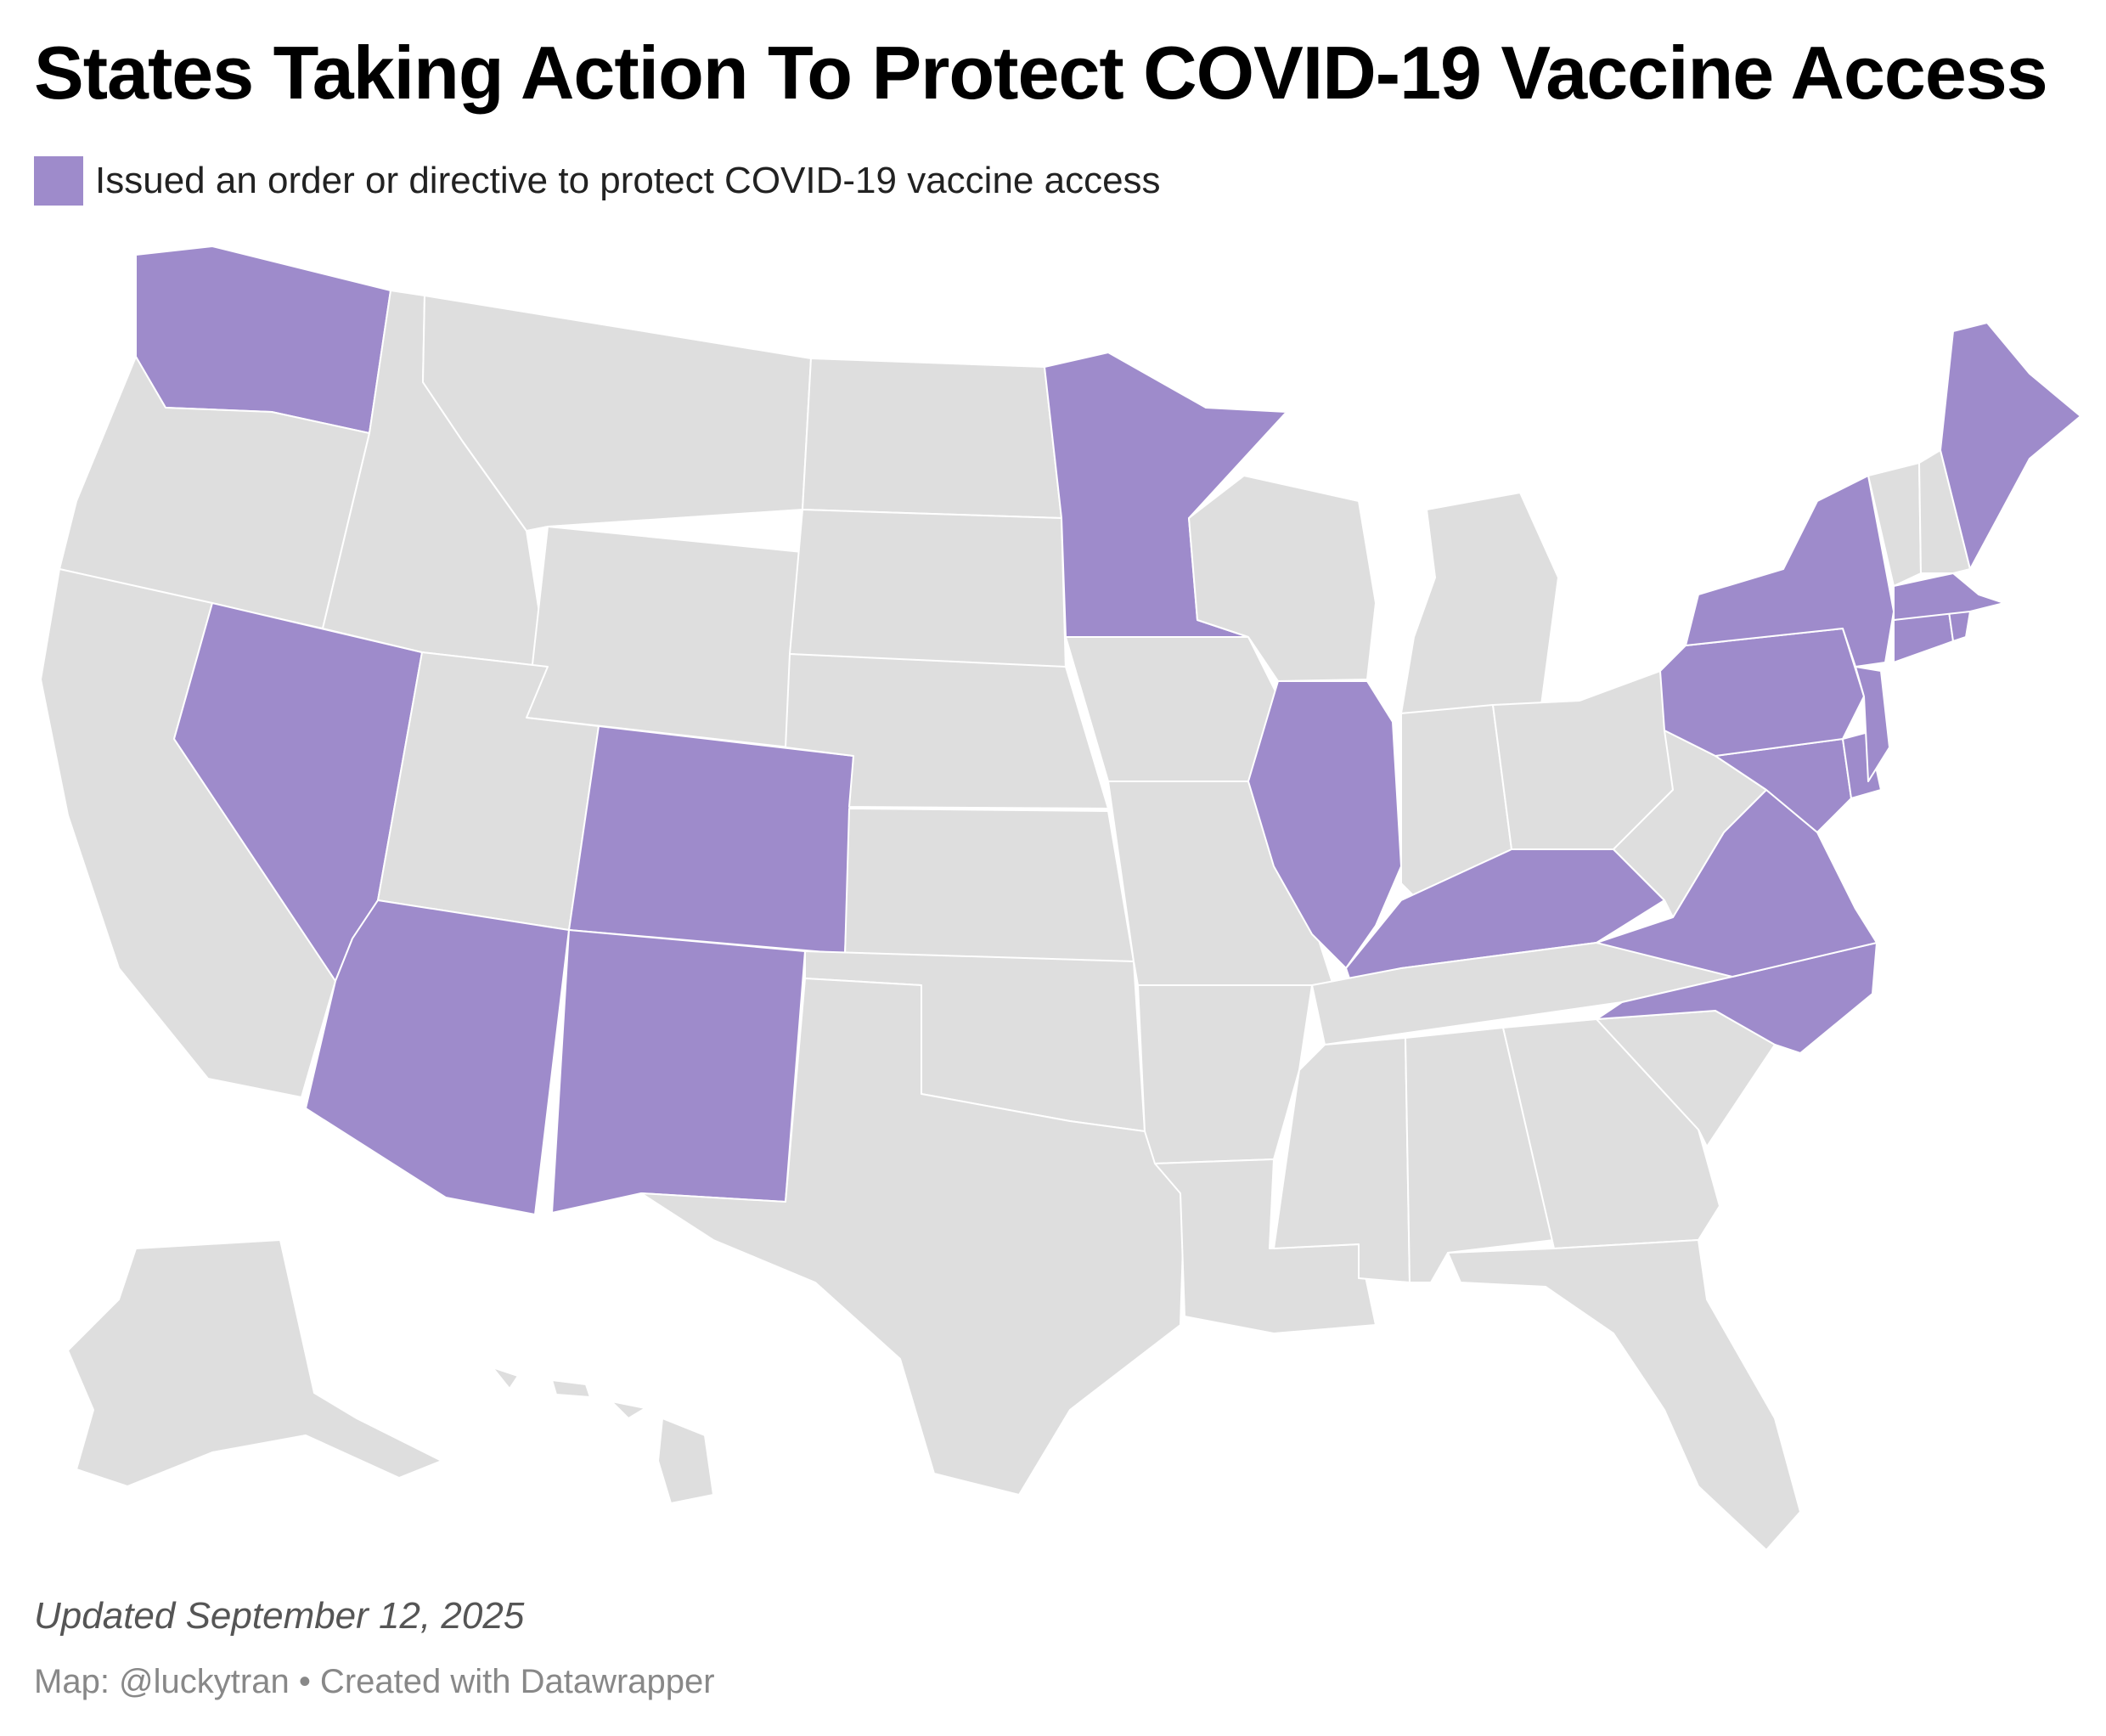 This screenshot has width=2106, height=1736. What do you see at coordinates (1959, 626) in the screenshot?
I see `state-rhode-island` at bounding box center [1959, 626].